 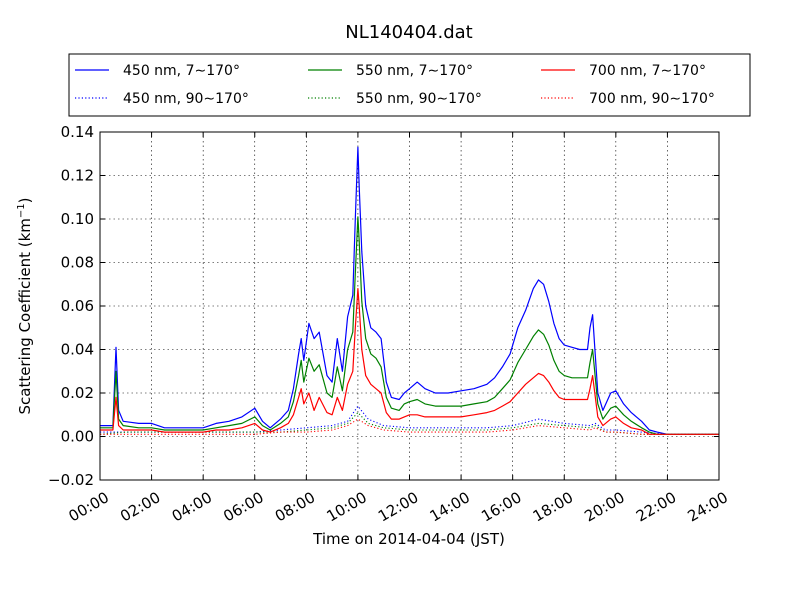 What do you see at coordinates (656, 506) in the screenshot?
I see `x-tick-label: 22:00` at bounding box center [656, 506].